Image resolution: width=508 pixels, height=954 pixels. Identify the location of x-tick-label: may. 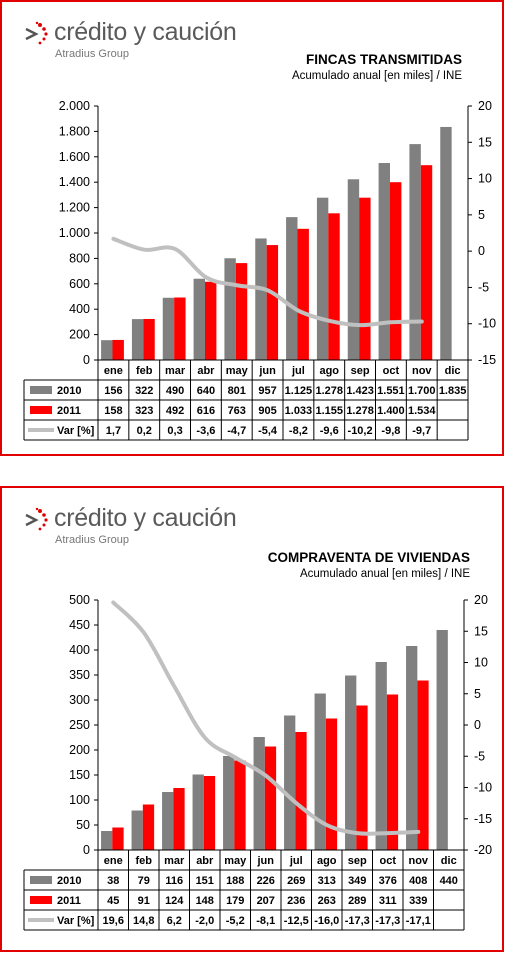
(237, 371).